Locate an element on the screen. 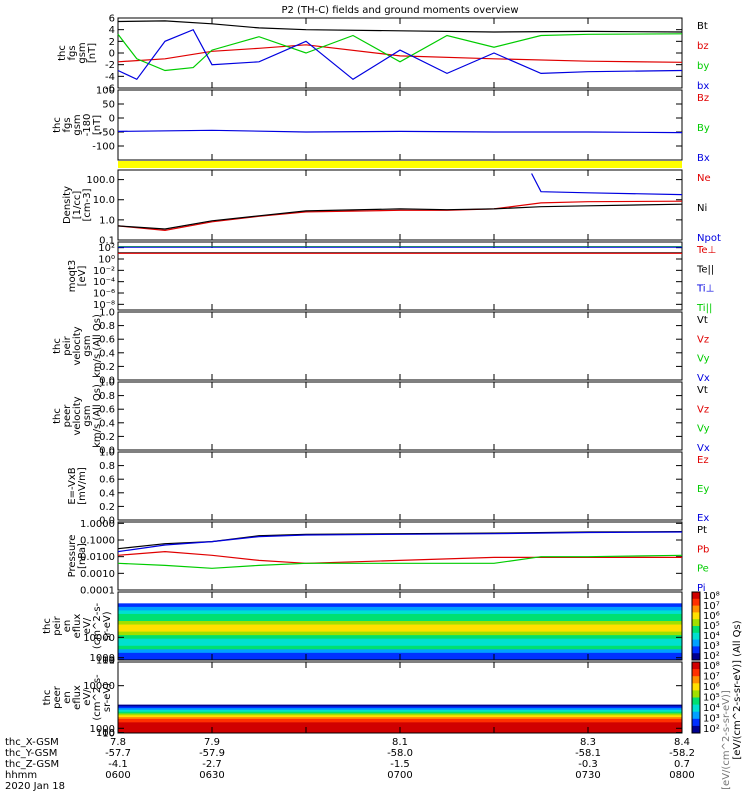 The width and height of the screenshot is (750, 800). y-axis-label: Density is located at coordinates (67, 205).